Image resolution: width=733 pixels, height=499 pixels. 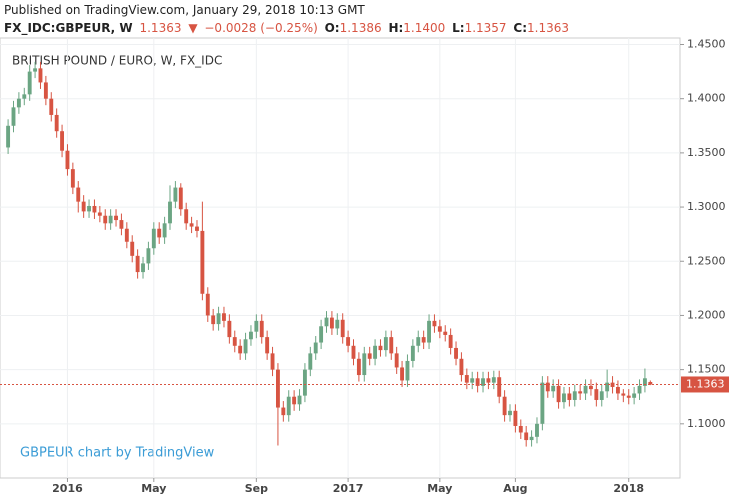 What do you see at coordinates (256, 488) in the screenshot?
I see `x-tick-label: Sep` at bounding box center [256, 488].